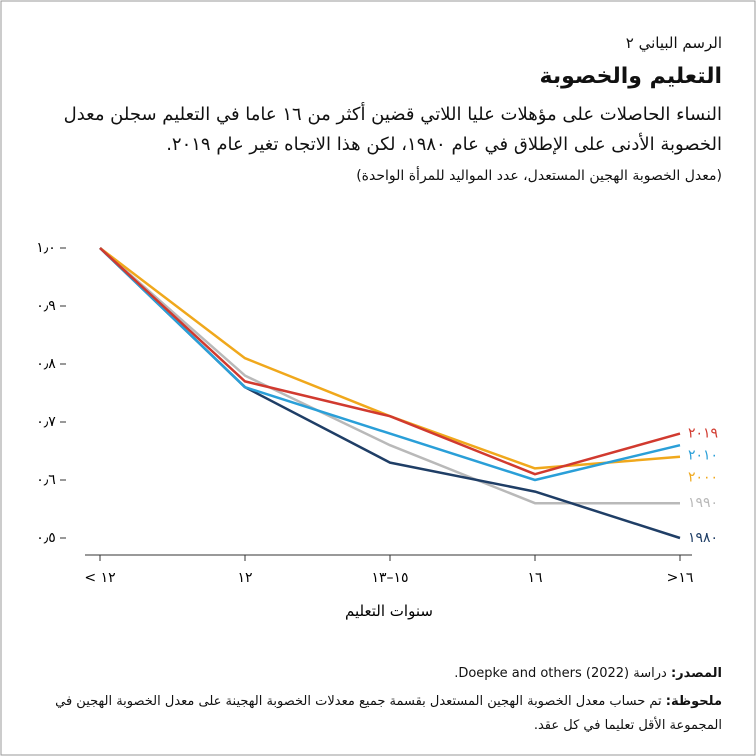 This screenshot has width=756, height=756. What do you see at coordinates (46, 364) in the screenshot?
I see `y-tick-label: ٠٫٨` at bounding box center [46, 364].